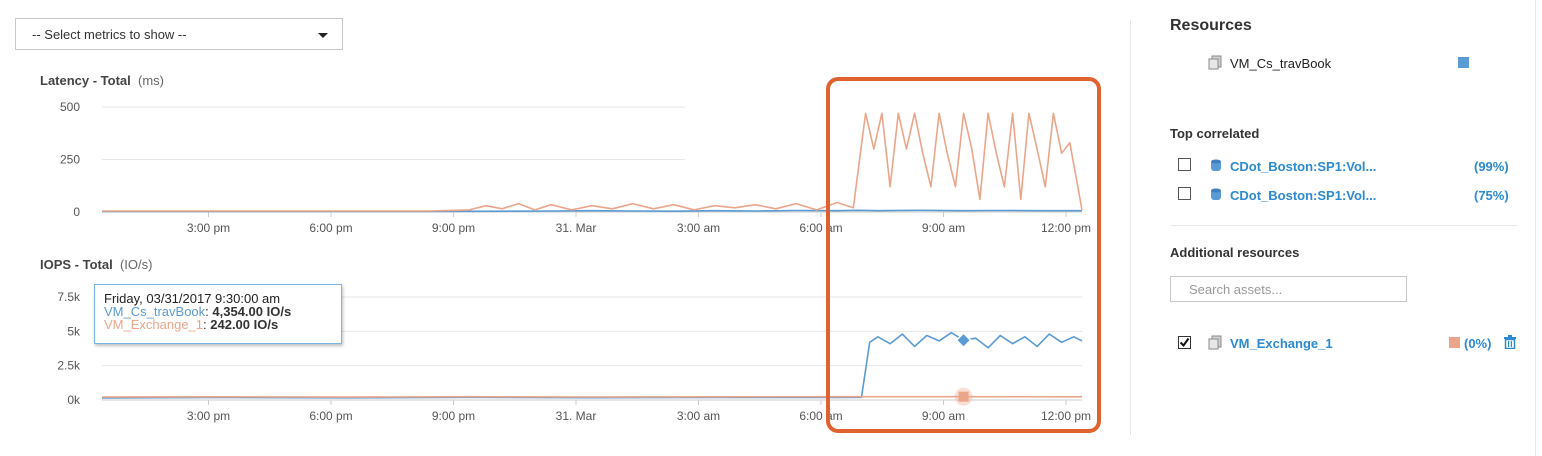 The image size is (1542, 456). What do you see at coordinates (1491, 166) in the screenshot?
I see `correlated-pct-1: (99%)` at bounding box center [1491, 166].